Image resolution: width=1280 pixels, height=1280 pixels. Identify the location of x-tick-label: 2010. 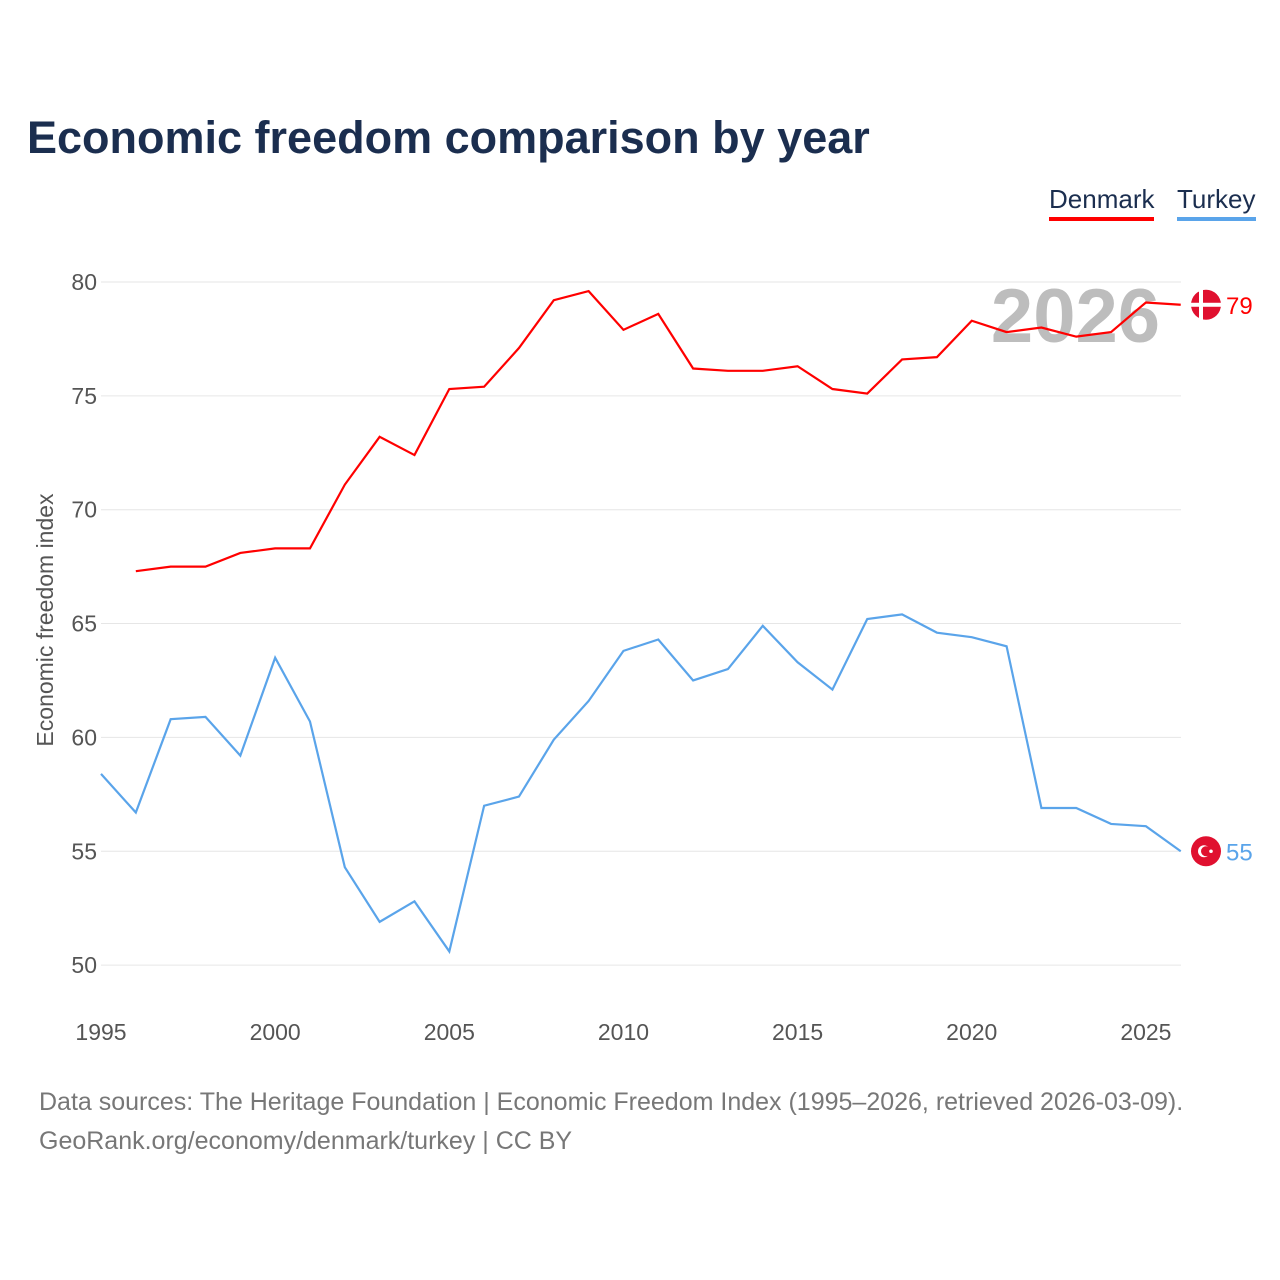
(623, 1032).